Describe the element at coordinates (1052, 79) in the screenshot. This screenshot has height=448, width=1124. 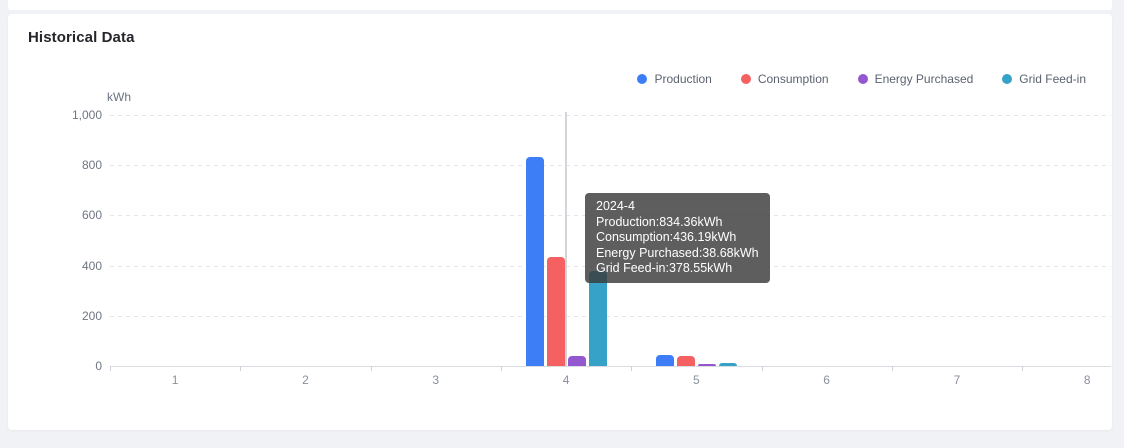
I see `legend-label: Grid Feed-in` at that location.